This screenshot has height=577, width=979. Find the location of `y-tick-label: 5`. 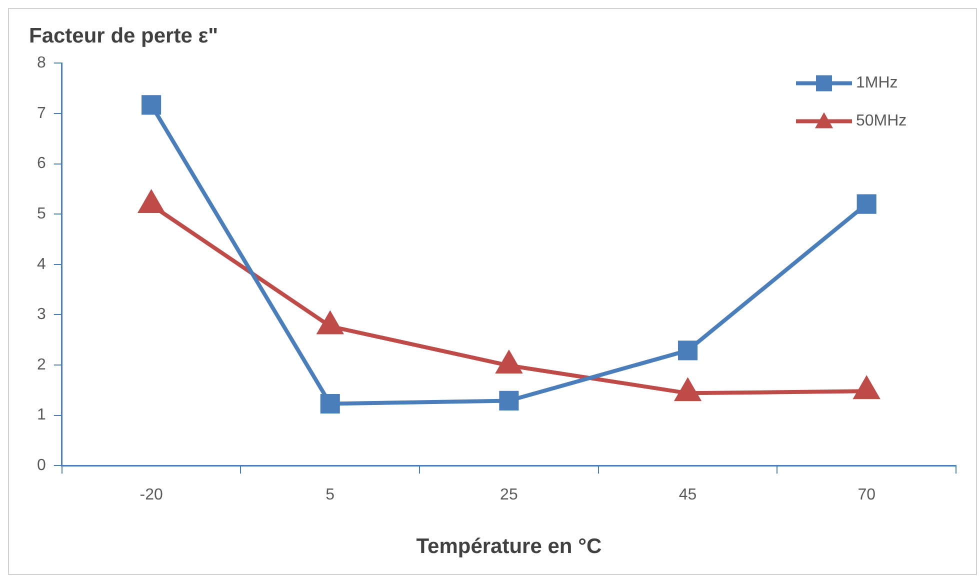

y-tick-label: 5 is located at coordinates (41, 214).